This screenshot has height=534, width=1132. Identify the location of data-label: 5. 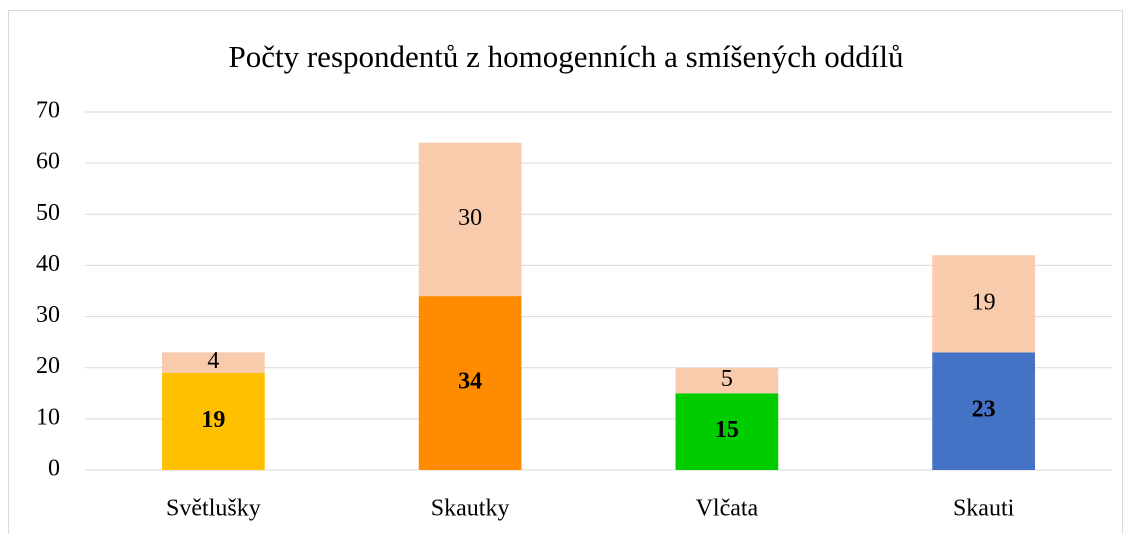
(727, 379).